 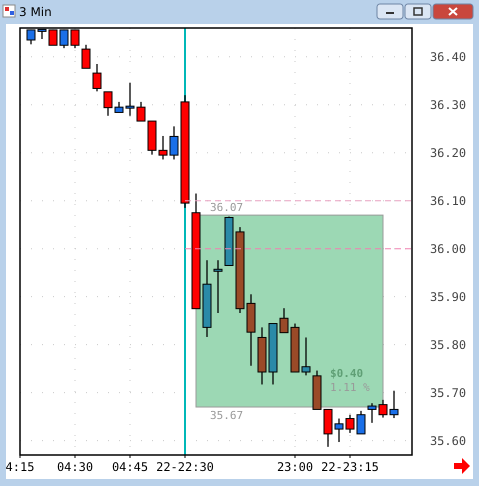 What do you see at coordinates (227, 207) in the screenshot?
I see `annotation: 36.07` at bounding box center [227, 207].